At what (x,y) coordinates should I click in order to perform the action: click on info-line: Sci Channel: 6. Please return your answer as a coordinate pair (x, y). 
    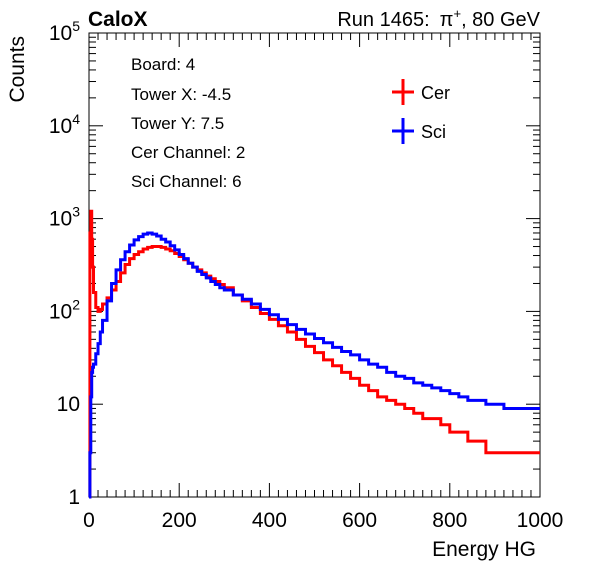
    Looking at the image, I should click on (186, 181).